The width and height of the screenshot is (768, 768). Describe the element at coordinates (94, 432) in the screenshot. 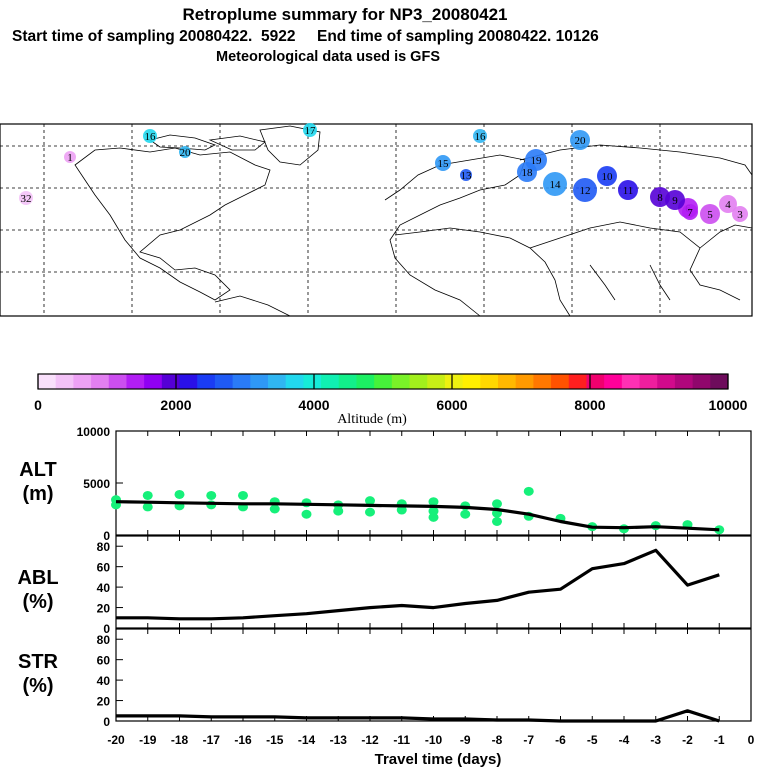

I see `alt-ytick-label: 10000` at that location.